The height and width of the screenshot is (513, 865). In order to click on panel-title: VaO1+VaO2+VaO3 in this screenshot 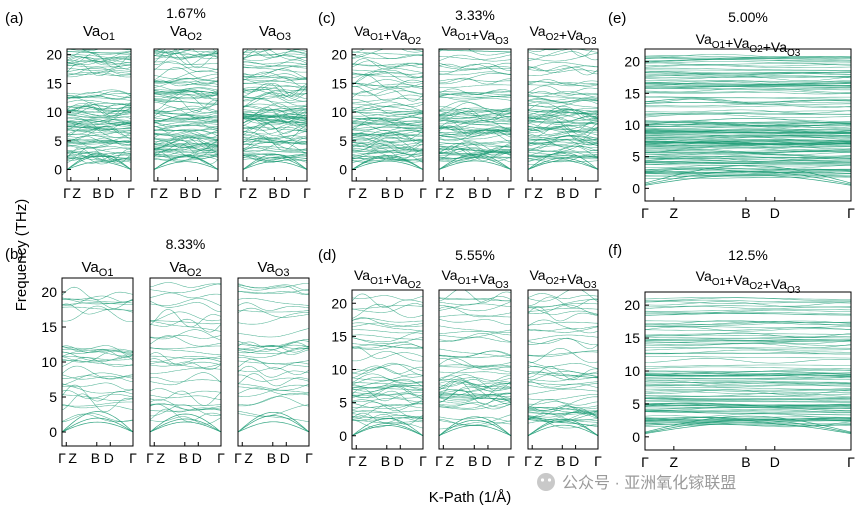, I will do `click(748, 45)`.